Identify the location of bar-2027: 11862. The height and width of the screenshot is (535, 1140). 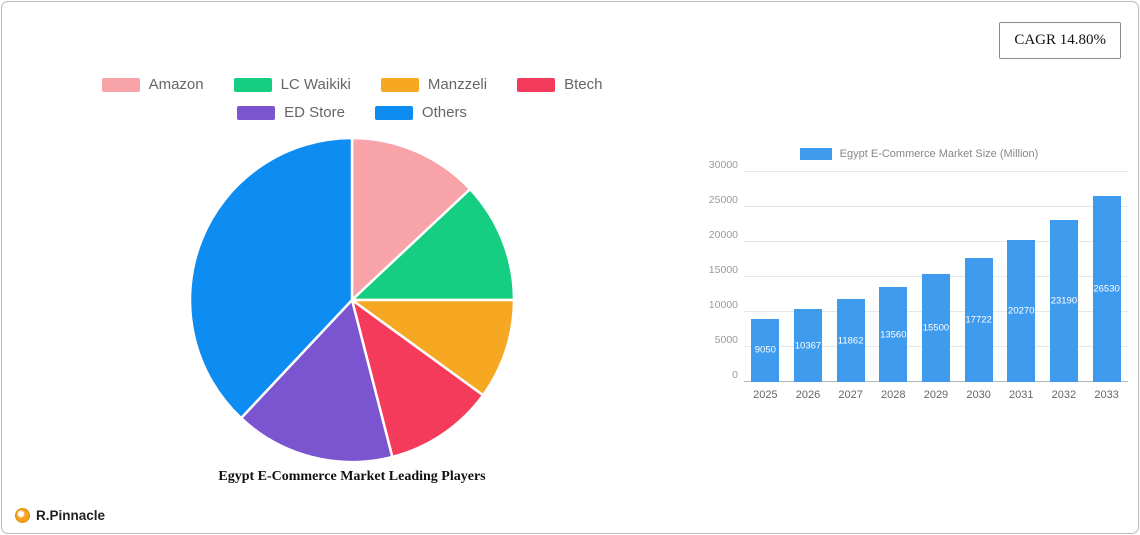
(850, 340).